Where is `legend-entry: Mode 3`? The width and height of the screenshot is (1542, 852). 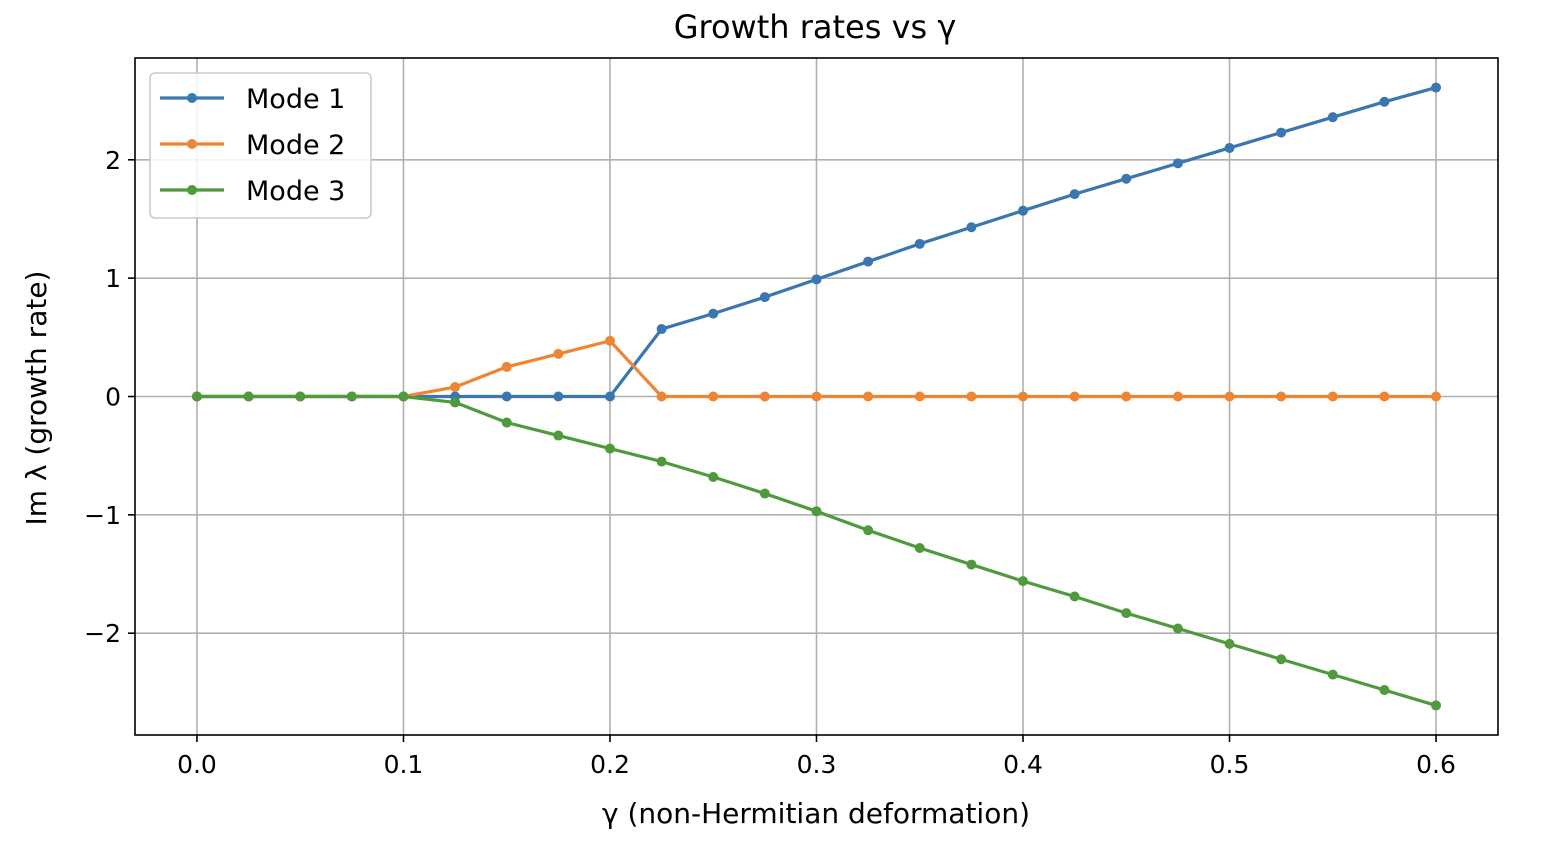
legend-entry: Mode 3 is located at coordinates (252, 191).